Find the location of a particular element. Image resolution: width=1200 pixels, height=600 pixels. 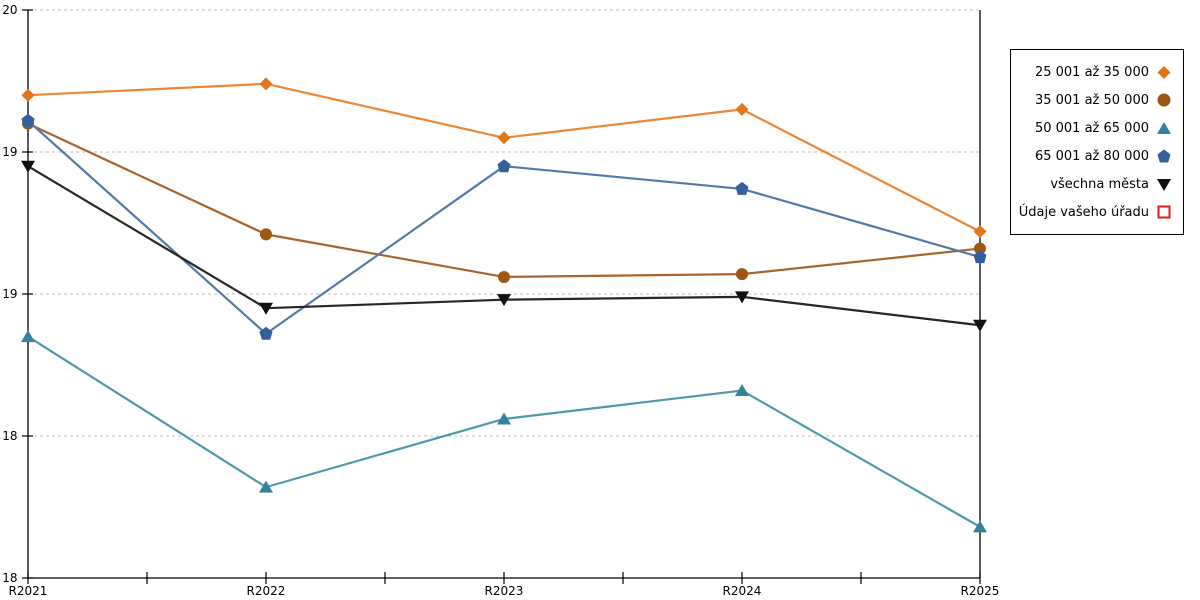

triangle-up-legend-icon is located at coordinates (1164, 128).